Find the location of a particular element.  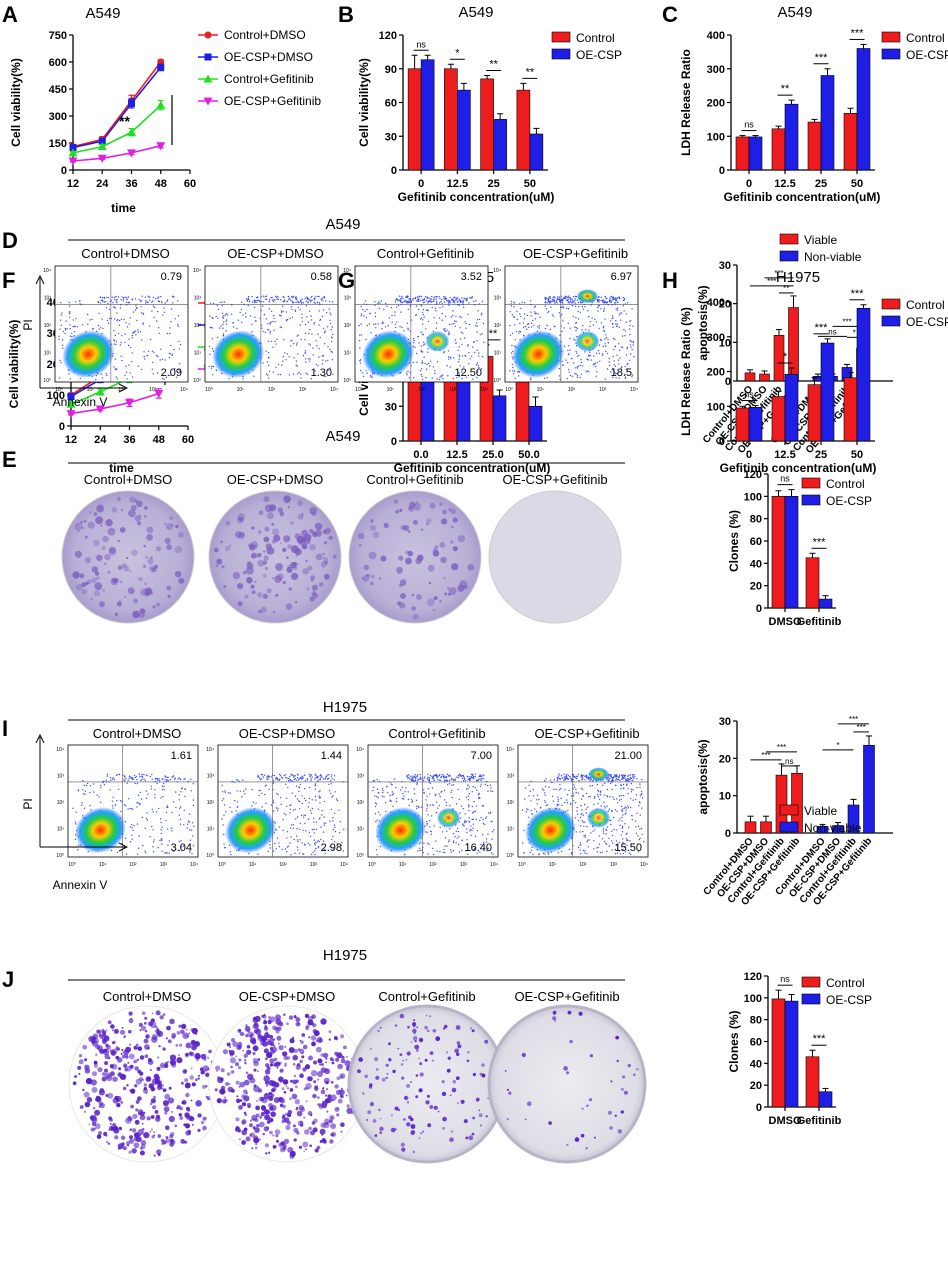

data-point is located at coordinates (208, 35).